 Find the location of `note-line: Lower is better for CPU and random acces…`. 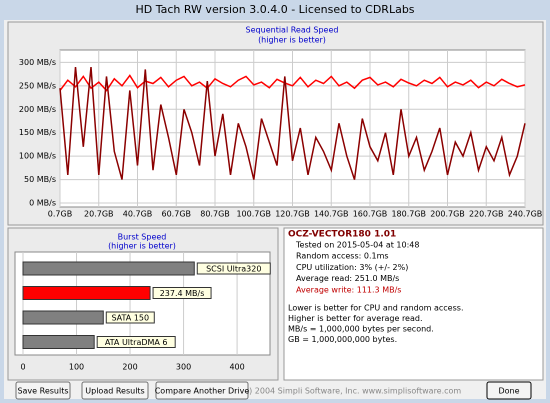

note-line: Lower is better for CPU and random acces… is located at coordinates (375, 308).